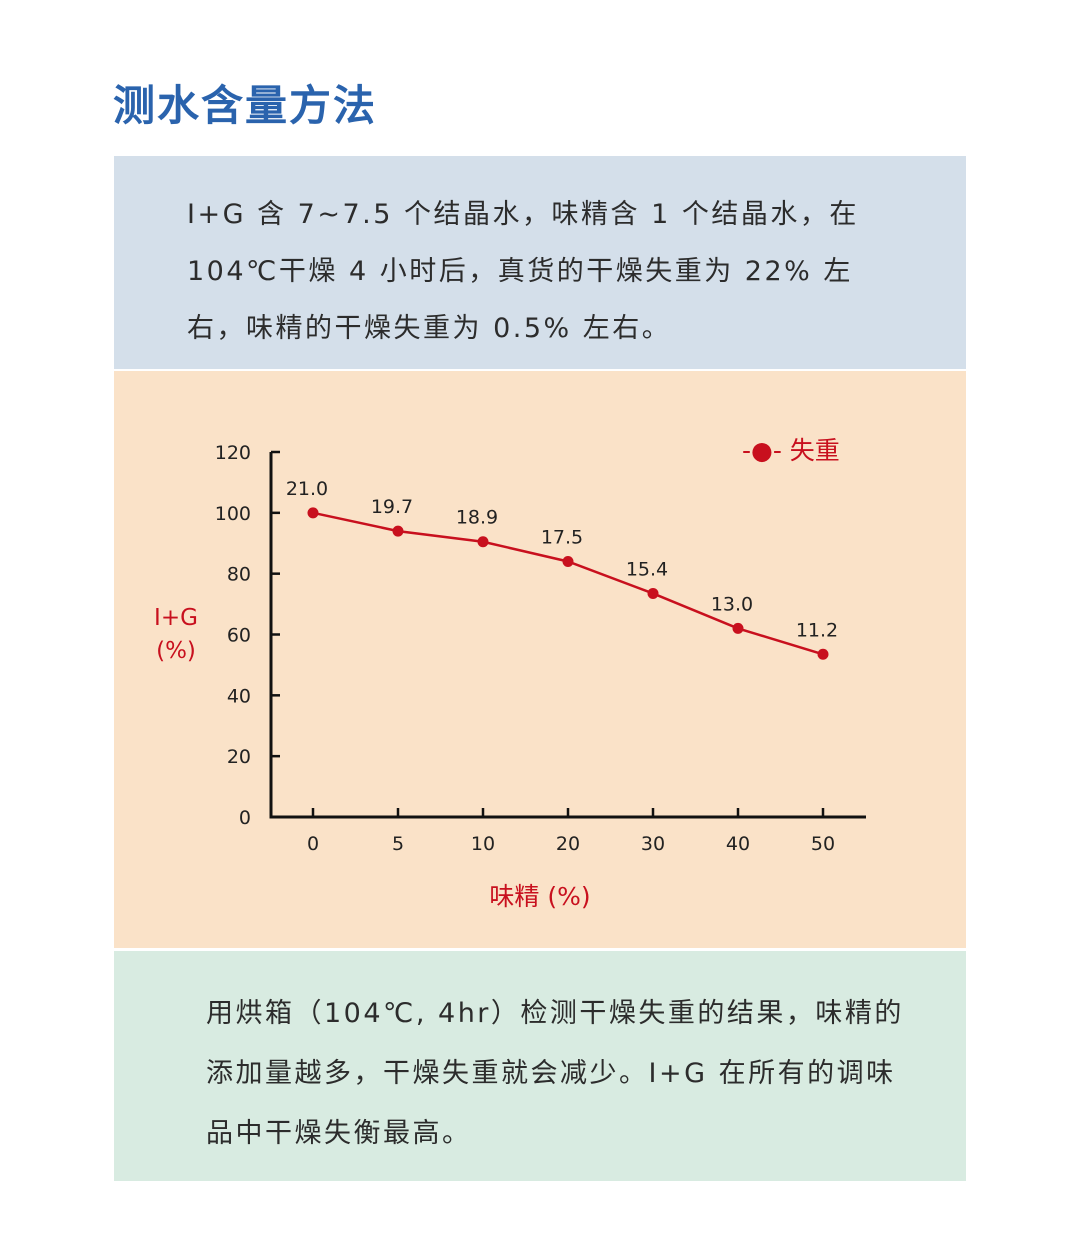  I want to click on x-tick-label: 40, so click(738, 844).